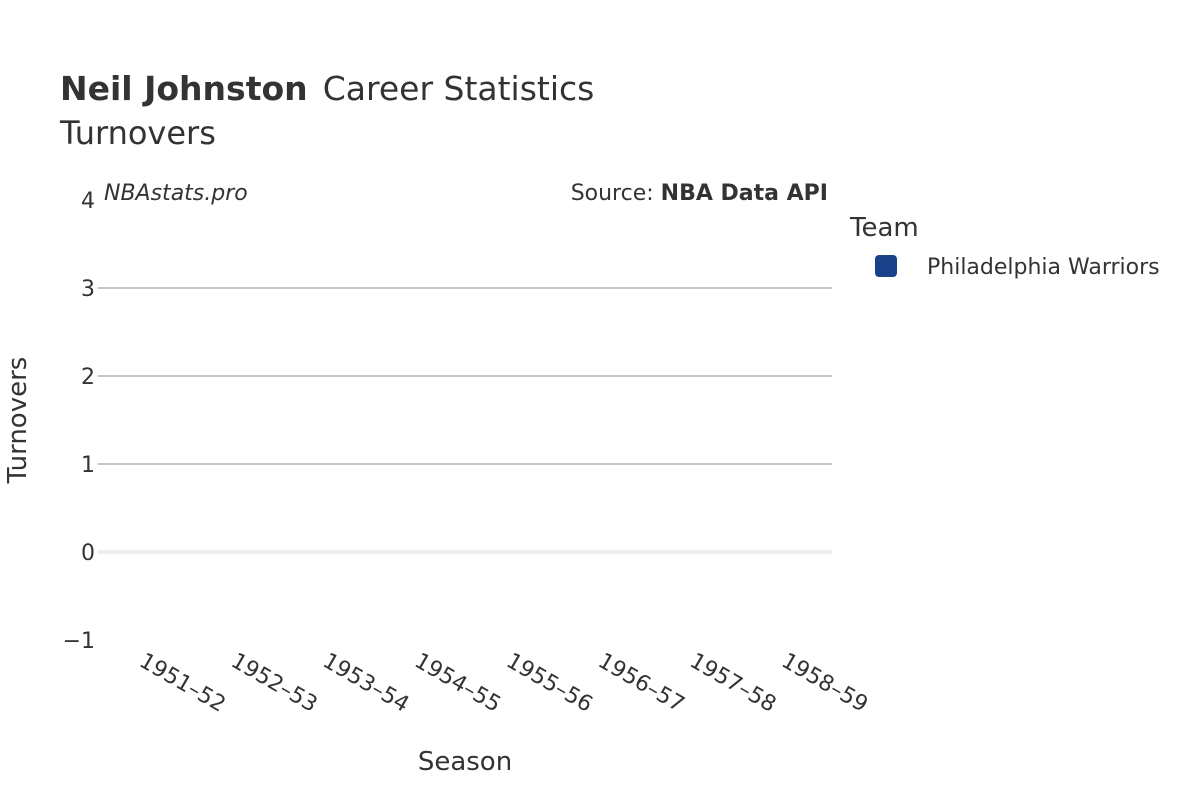 Image resolution: width=1200 pixels, height=800 pixels. I want to click on source-label: Source: NBA Data API, so click(699, 193).